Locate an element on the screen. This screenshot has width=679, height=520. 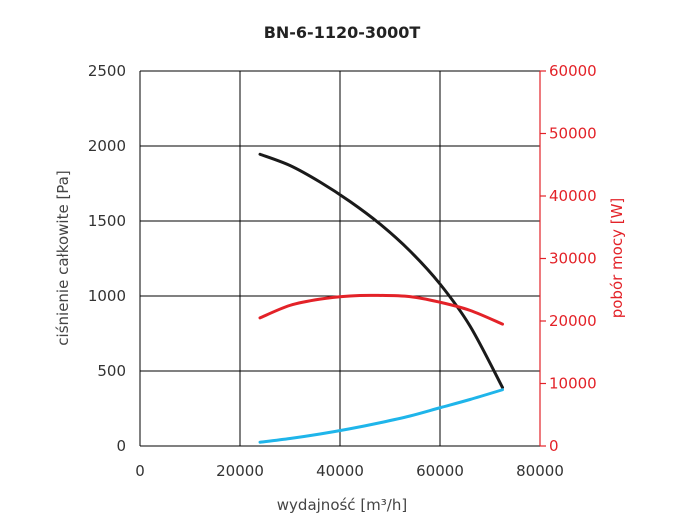
y2-axis-label: pobór mocy [W] is located at coordinates (617, 258).